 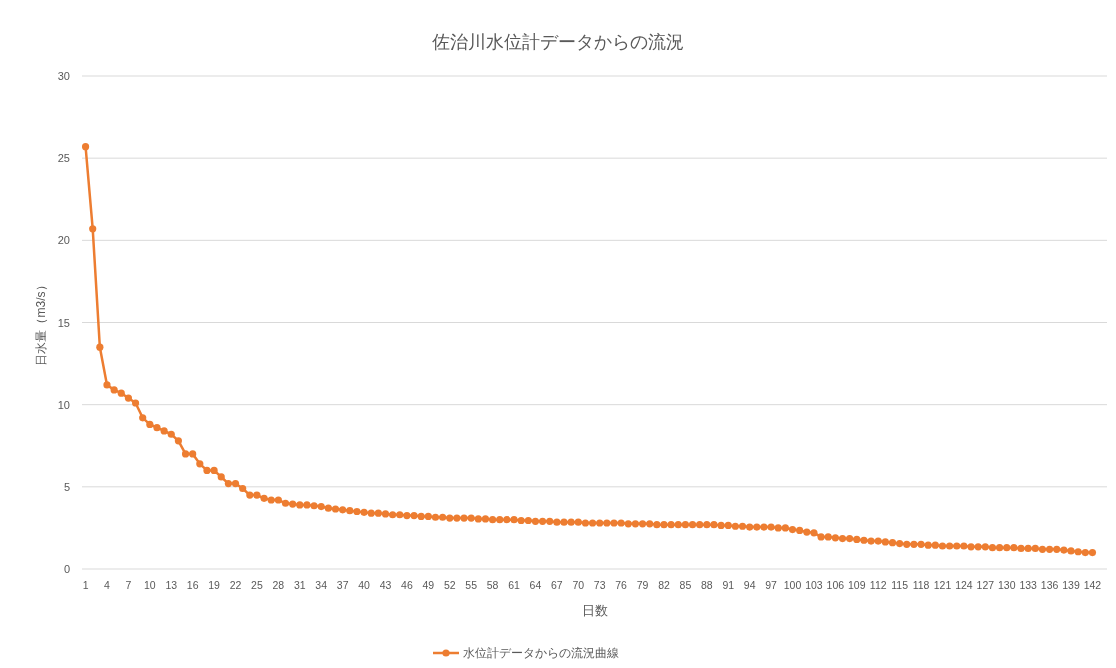 What do you see at coordinates (558, 42) in the screenshot?
I see `chart-title: 佐治川水位計データからの流況` at bounding box center [558, 42].